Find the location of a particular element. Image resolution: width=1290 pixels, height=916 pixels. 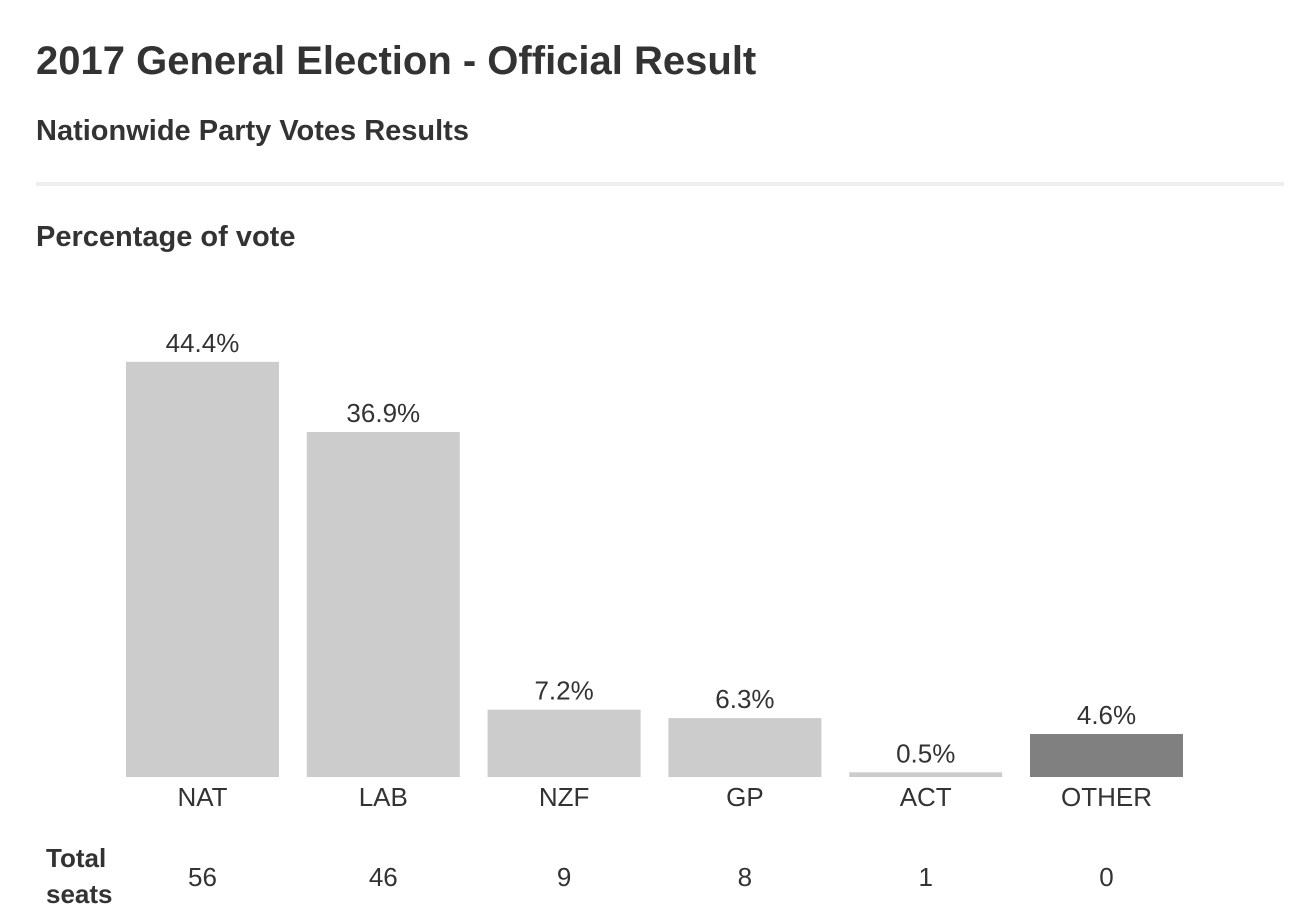

bar-nzf is located at coordinates (564, 743).